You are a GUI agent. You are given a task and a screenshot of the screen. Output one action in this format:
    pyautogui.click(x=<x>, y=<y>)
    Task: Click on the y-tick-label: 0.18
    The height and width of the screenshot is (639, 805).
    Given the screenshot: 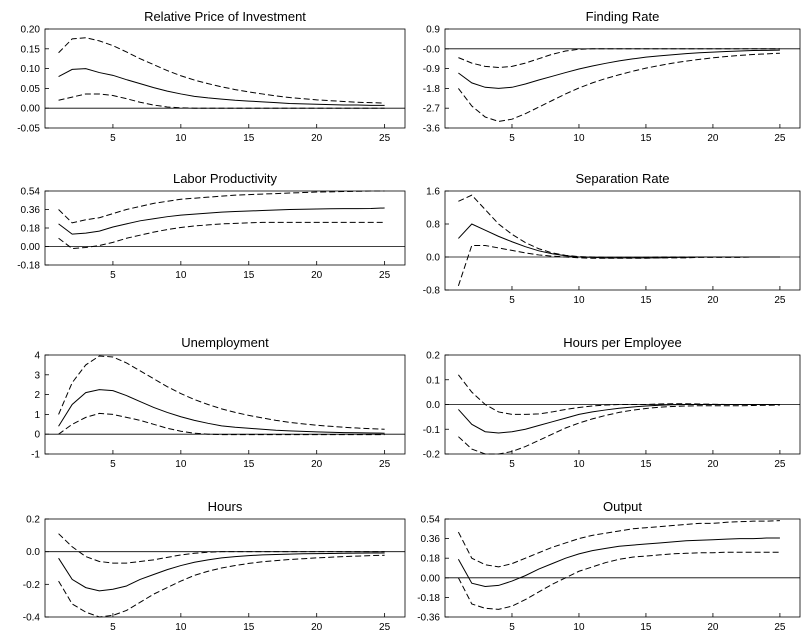 What is the action you would take?
    pyautogui.click(x=431, y=559)
    